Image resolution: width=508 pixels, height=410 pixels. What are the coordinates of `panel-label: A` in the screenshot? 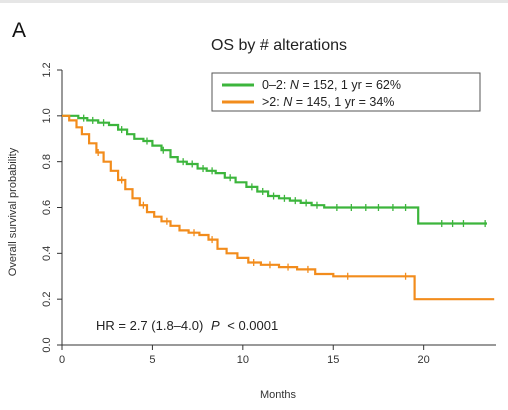 It's located at (19, 30).